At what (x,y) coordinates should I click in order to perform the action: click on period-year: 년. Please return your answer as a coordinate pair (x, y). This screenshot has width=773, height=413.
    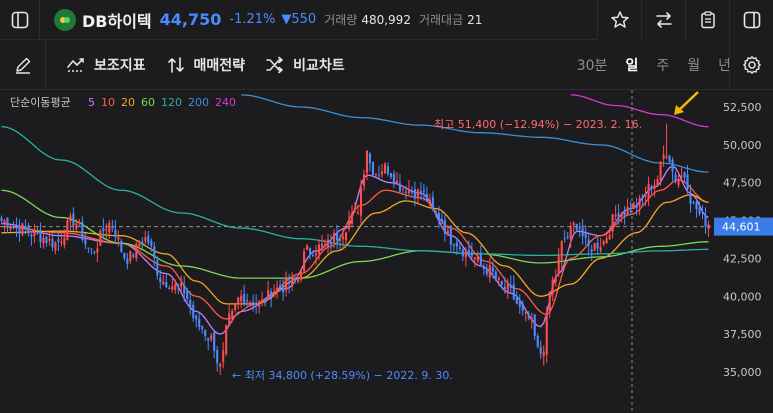
    Looking at the image, I should click on (724, 66).